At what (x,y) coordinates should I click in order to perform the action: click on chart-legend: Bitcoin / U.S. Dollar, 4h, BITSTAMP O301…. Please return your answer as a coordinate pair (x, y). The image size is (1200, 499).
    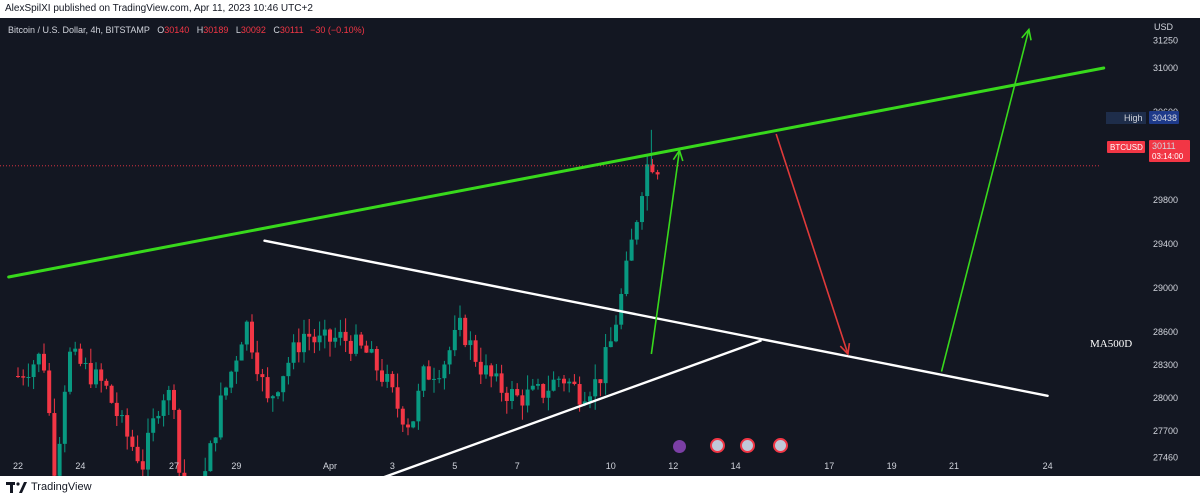
    Looking at the image, I should click on (186, 30).